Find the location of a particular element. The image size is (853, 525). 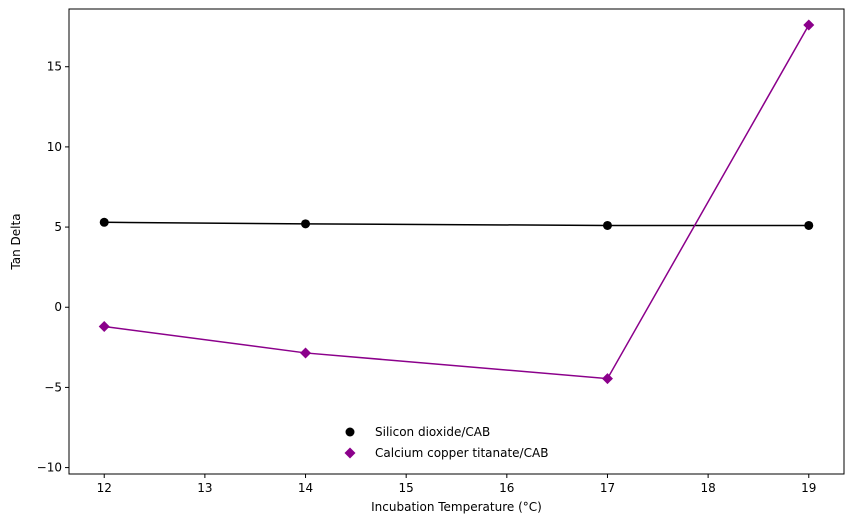

x-tick-label: 14 is located at coordinates (305, 488).